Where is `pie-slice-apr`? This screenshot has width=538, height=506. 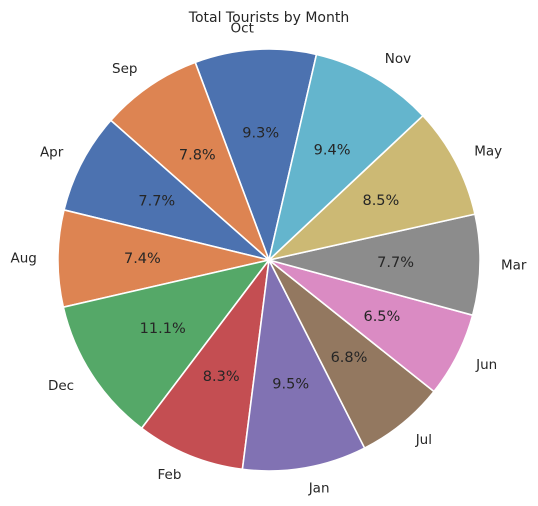 pie-slice-apr is located at coordinates (166, 190).